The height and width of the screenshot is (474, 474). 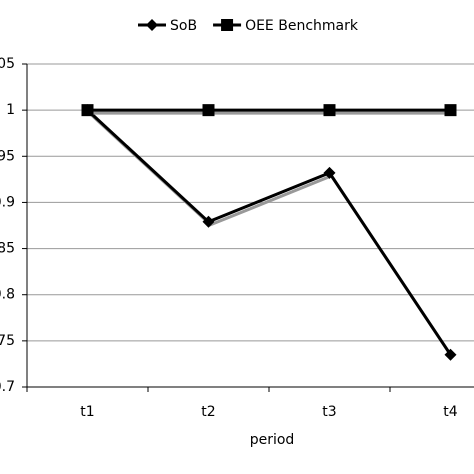 I want to click on y-tick-label: 0.9, so click(x=7, y=202).